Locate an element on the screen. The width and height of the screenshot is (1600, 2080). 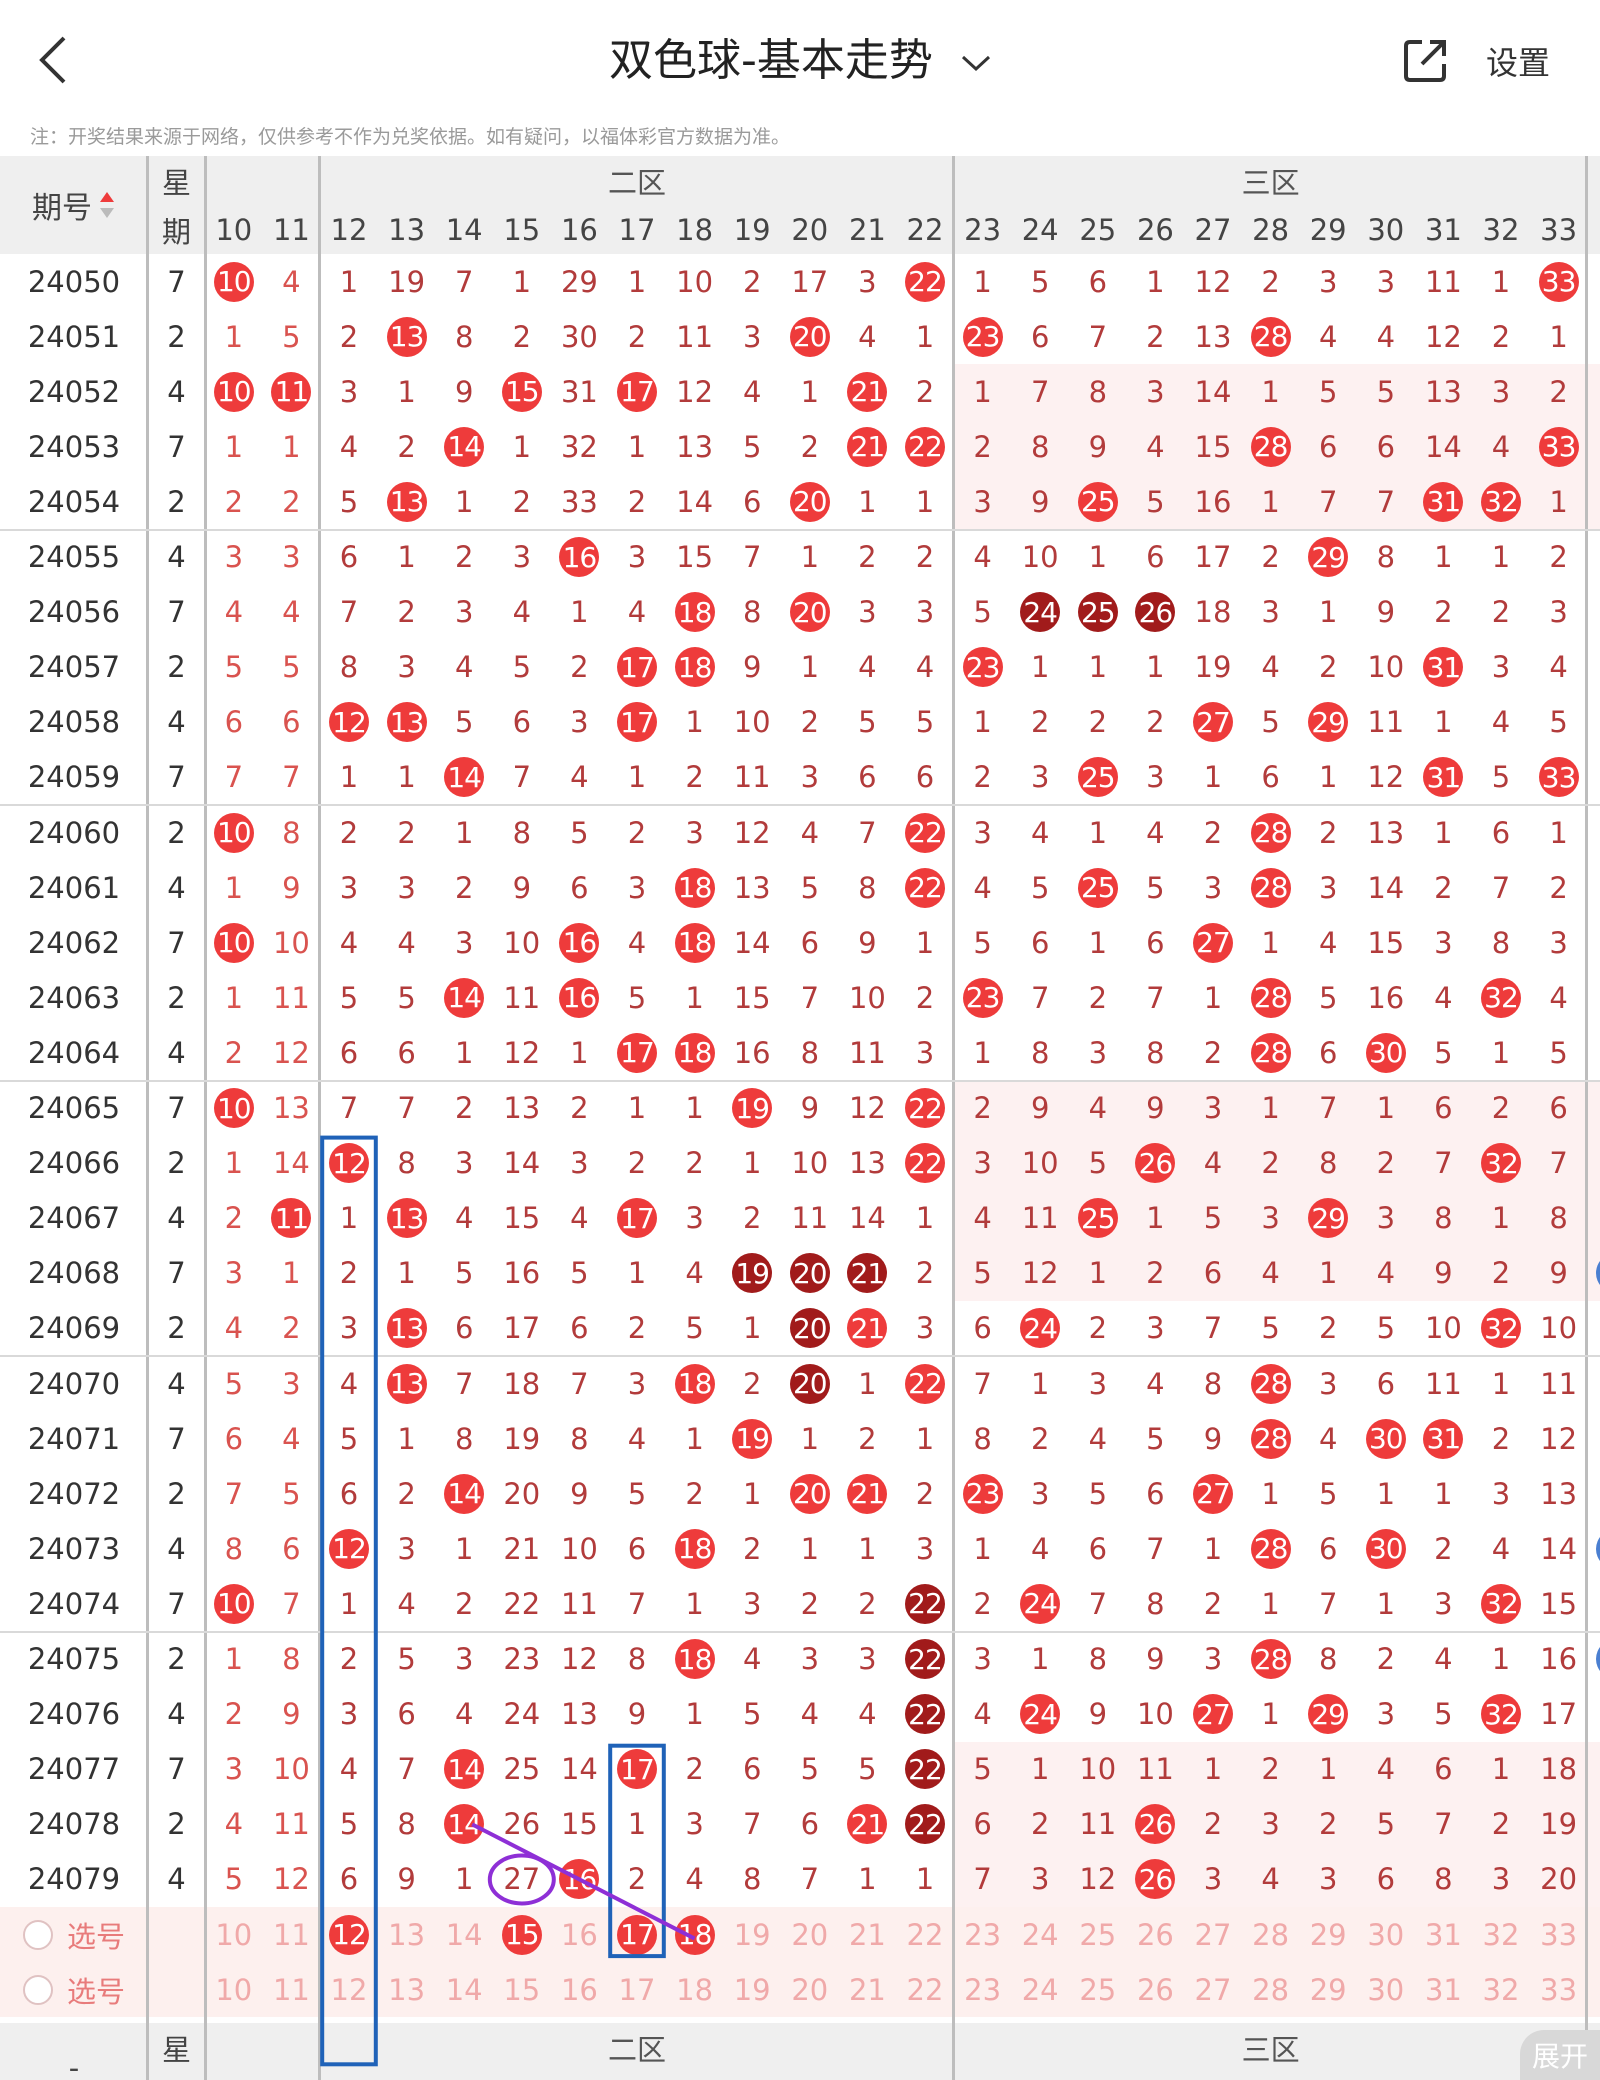
select-number-cell: 18 is located at coordinates (695, 1989).